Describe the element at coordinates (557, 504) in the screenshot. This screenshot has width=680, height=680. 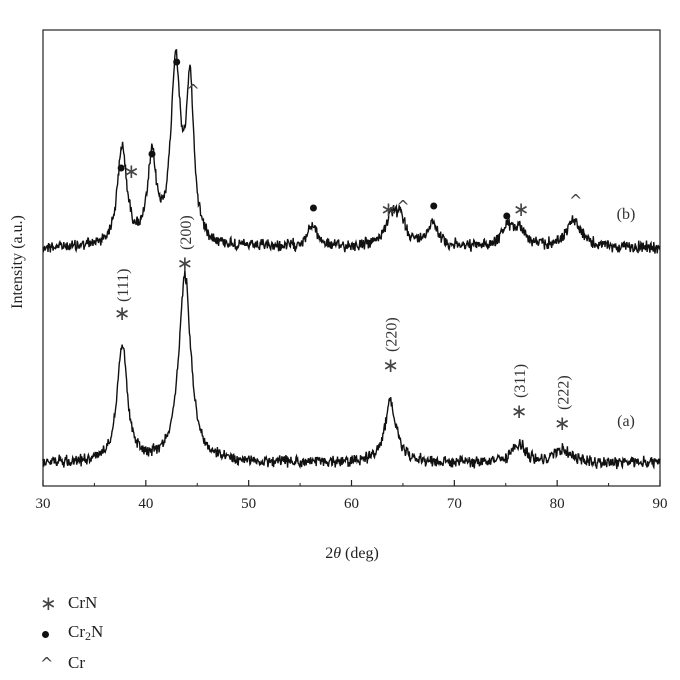
I see `x-tick-label: 80` at that location.